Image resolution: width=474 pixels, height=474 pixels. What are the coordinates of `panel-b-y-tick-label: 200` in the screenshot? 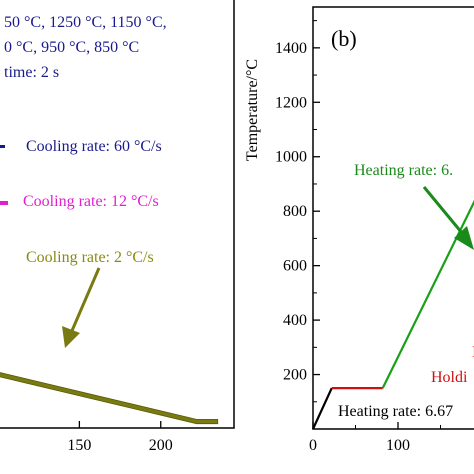 It's located at (295, 375).